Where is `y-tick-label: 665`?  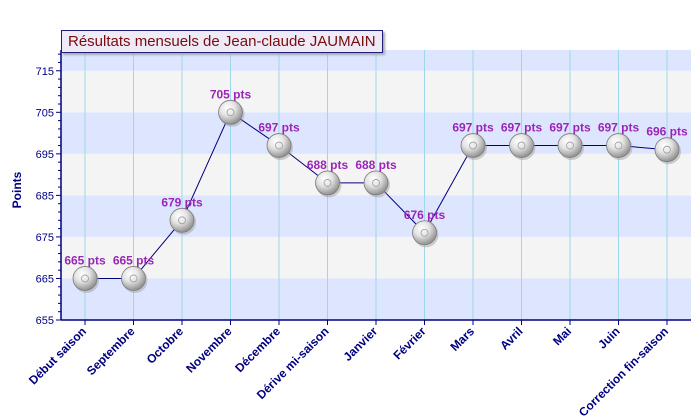
y-tick-label: 665 is located at coordinates (45, 279).